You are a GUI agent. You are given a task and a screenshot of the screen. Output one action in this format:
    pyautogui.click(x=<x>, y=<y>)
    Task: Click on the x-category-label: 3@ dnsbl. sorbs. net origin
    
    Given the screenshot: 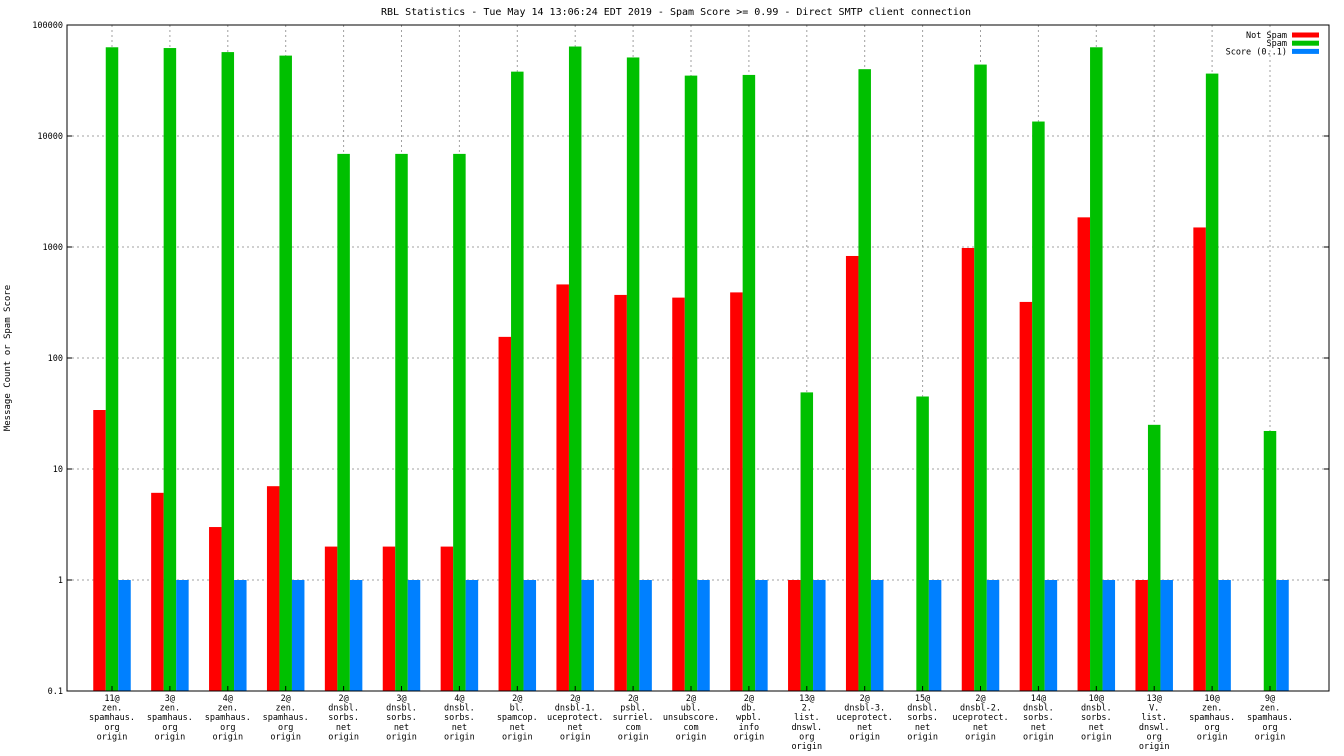 What is the action you would take?
    pyautogui.click(x=401, y=718)
    